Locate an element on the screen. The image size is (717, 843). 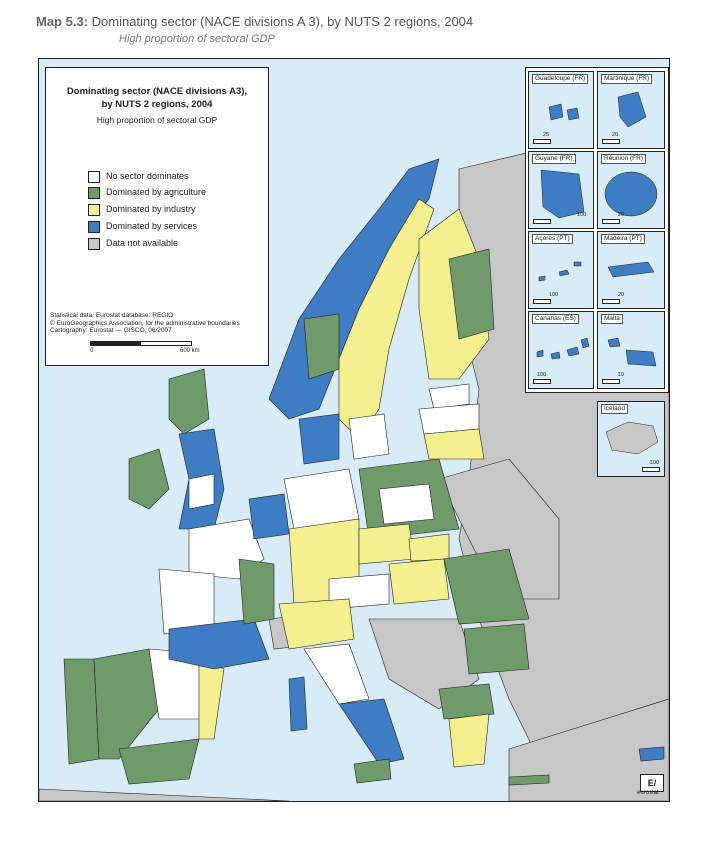
belarus-ukraine is located at coordinates (499, 529).